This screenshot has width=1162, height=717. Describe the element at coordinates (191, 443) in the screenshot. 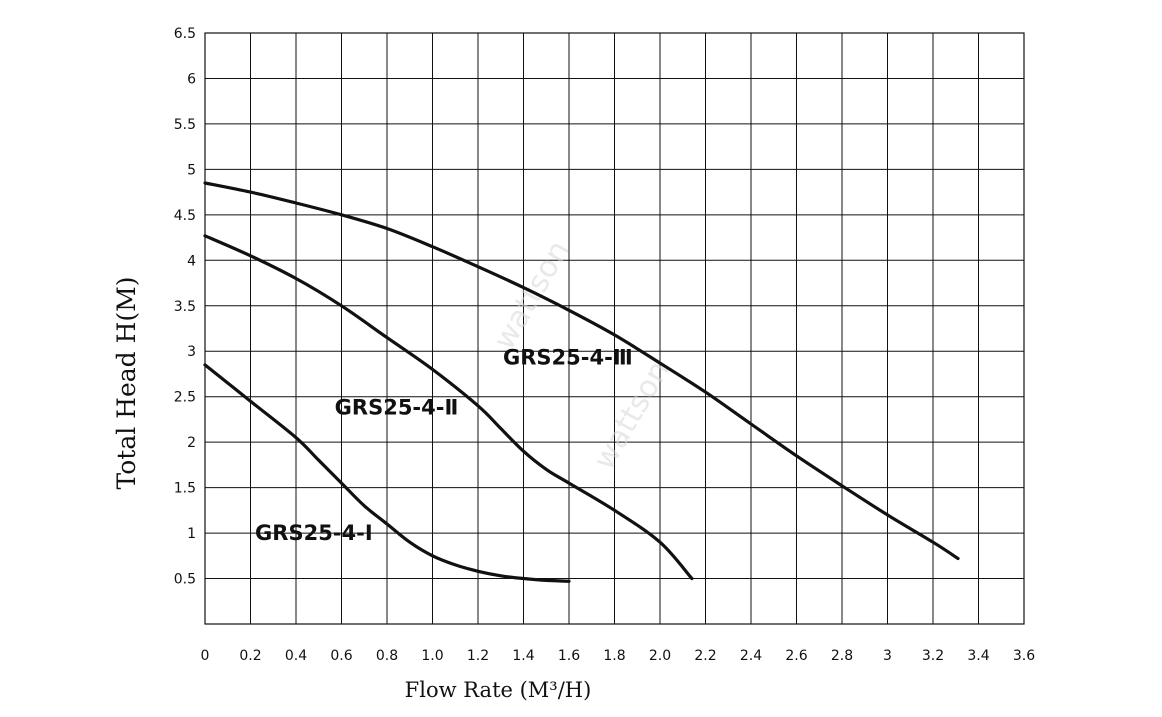

I see `y-tick-label: 2` at that location.